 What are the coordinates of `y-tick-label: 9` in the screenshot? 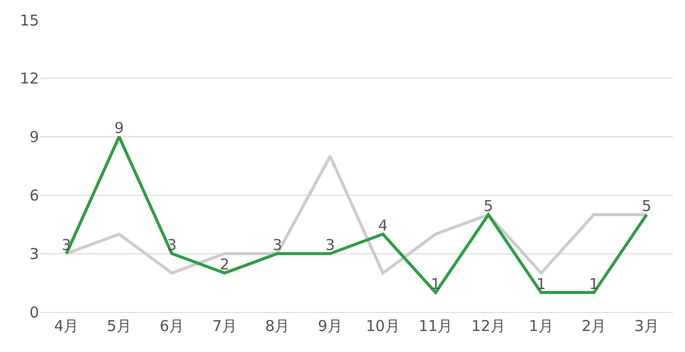 It's located at (34, 137).